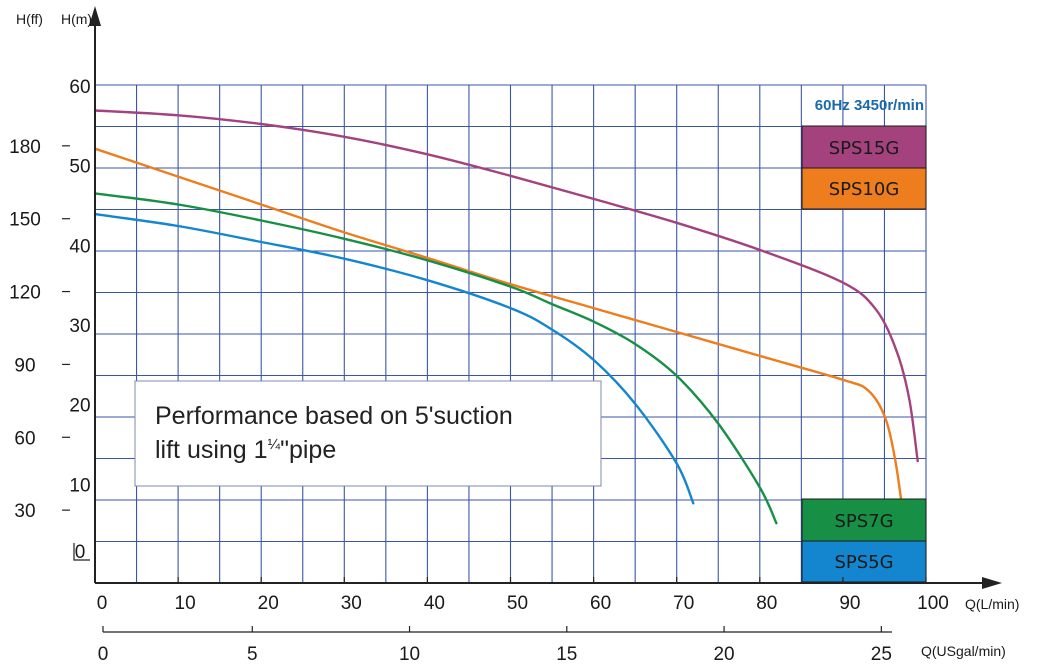 The height and width of the screenshot is (666, 1051). I want to click on y2-tick-label: 30, so click(24, 511).